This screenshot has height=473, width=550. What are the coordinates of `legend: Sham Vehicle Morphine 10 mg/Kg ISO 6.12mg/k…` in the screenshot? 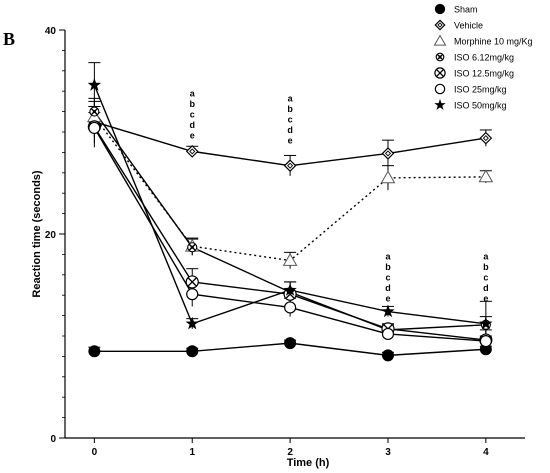 It's located at (483, 57).